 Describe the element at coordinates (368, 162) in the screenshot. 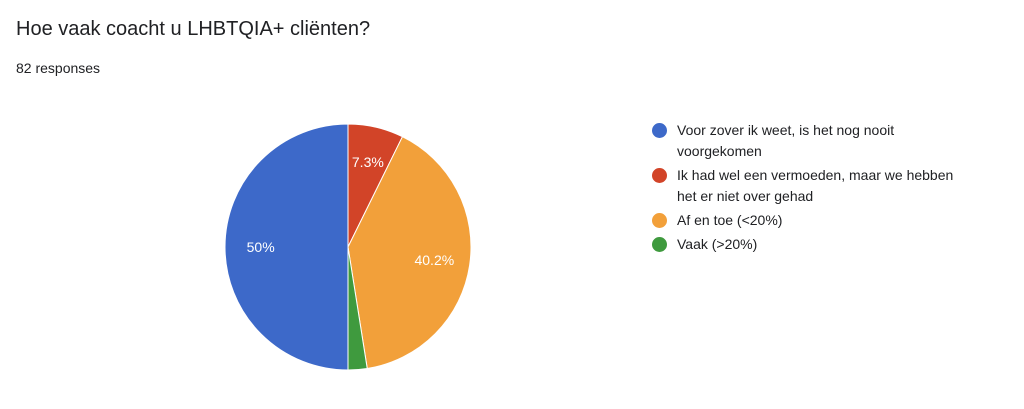

I see `slice-value-label: 7.3%` at that location.